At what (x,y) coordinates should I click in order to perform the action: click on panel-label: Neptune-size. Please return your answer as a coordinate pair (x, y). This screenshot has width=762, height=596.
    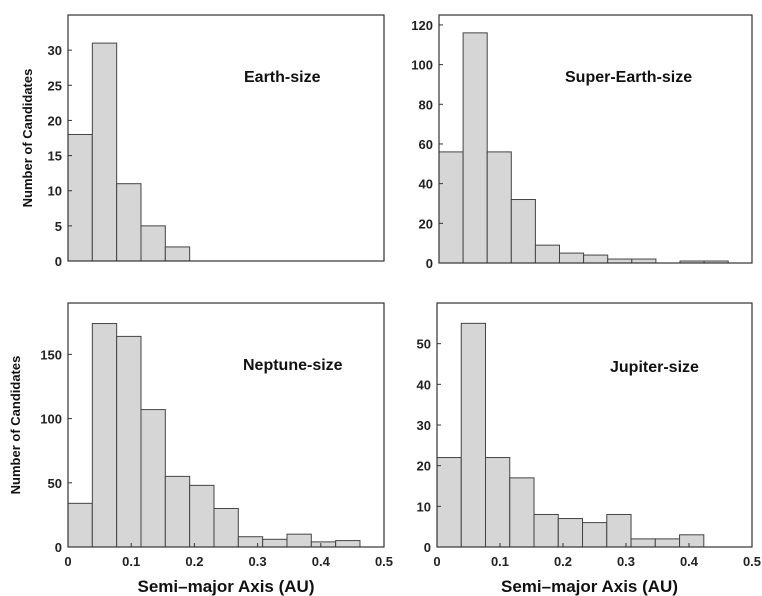
    Looking at the image, I should click on (293, 365).